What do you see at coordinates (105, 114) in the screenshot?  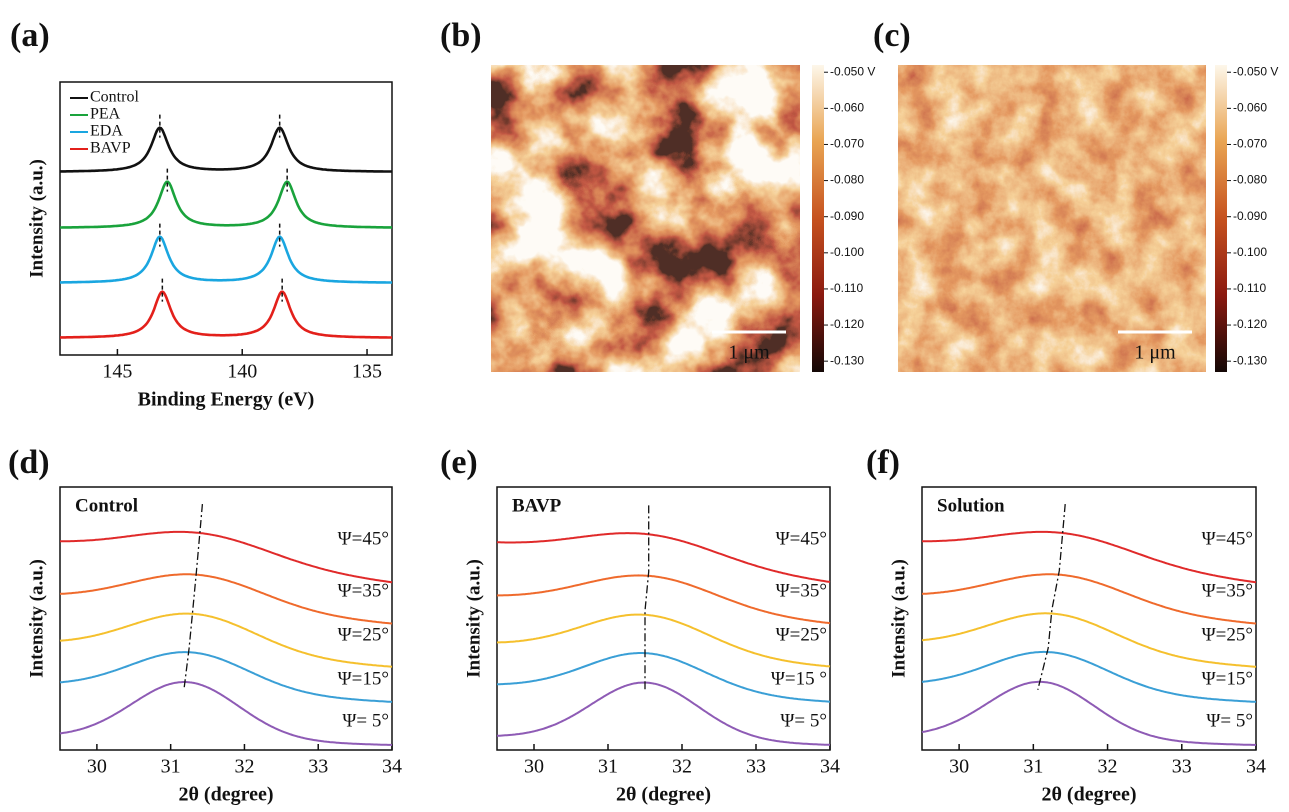 I see `legend-label: PEA` at bounding box center [105, 114].